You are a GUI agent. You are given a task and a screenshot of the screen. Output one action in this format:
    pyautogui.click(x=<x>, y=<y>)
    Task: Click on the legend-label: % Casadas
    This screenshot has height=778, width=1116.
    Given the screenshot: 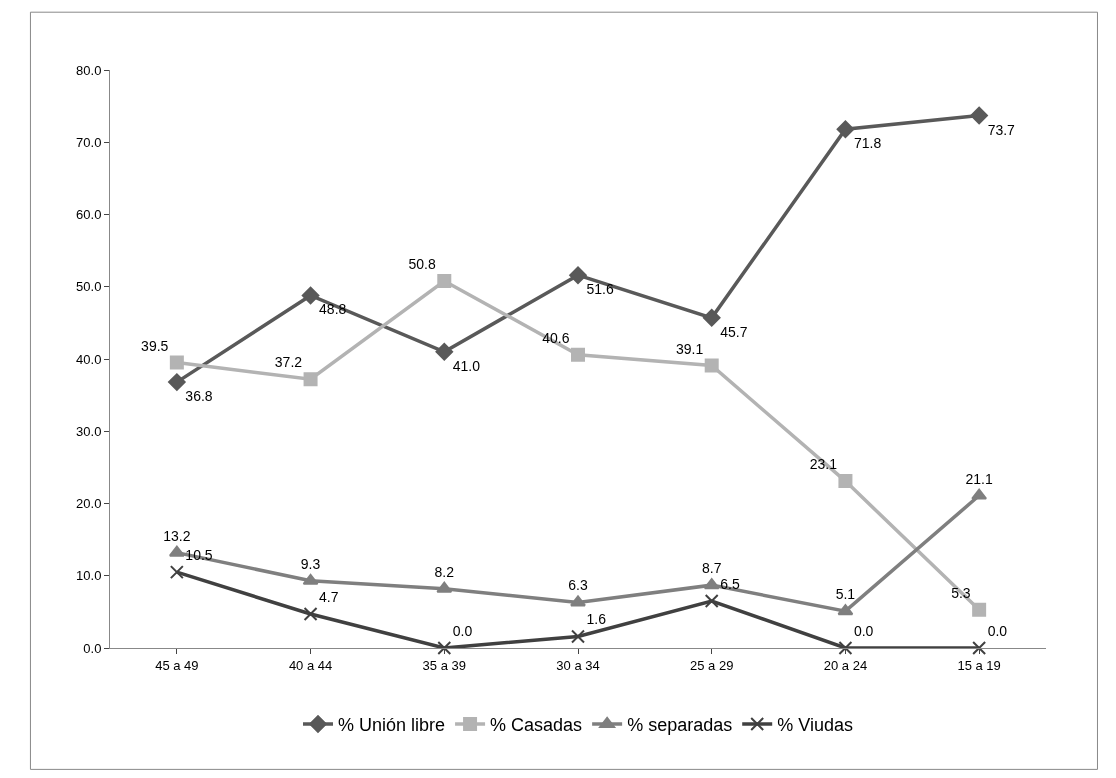 What is the action you would take?
    pyautogui.click(x=536, y=725)
    